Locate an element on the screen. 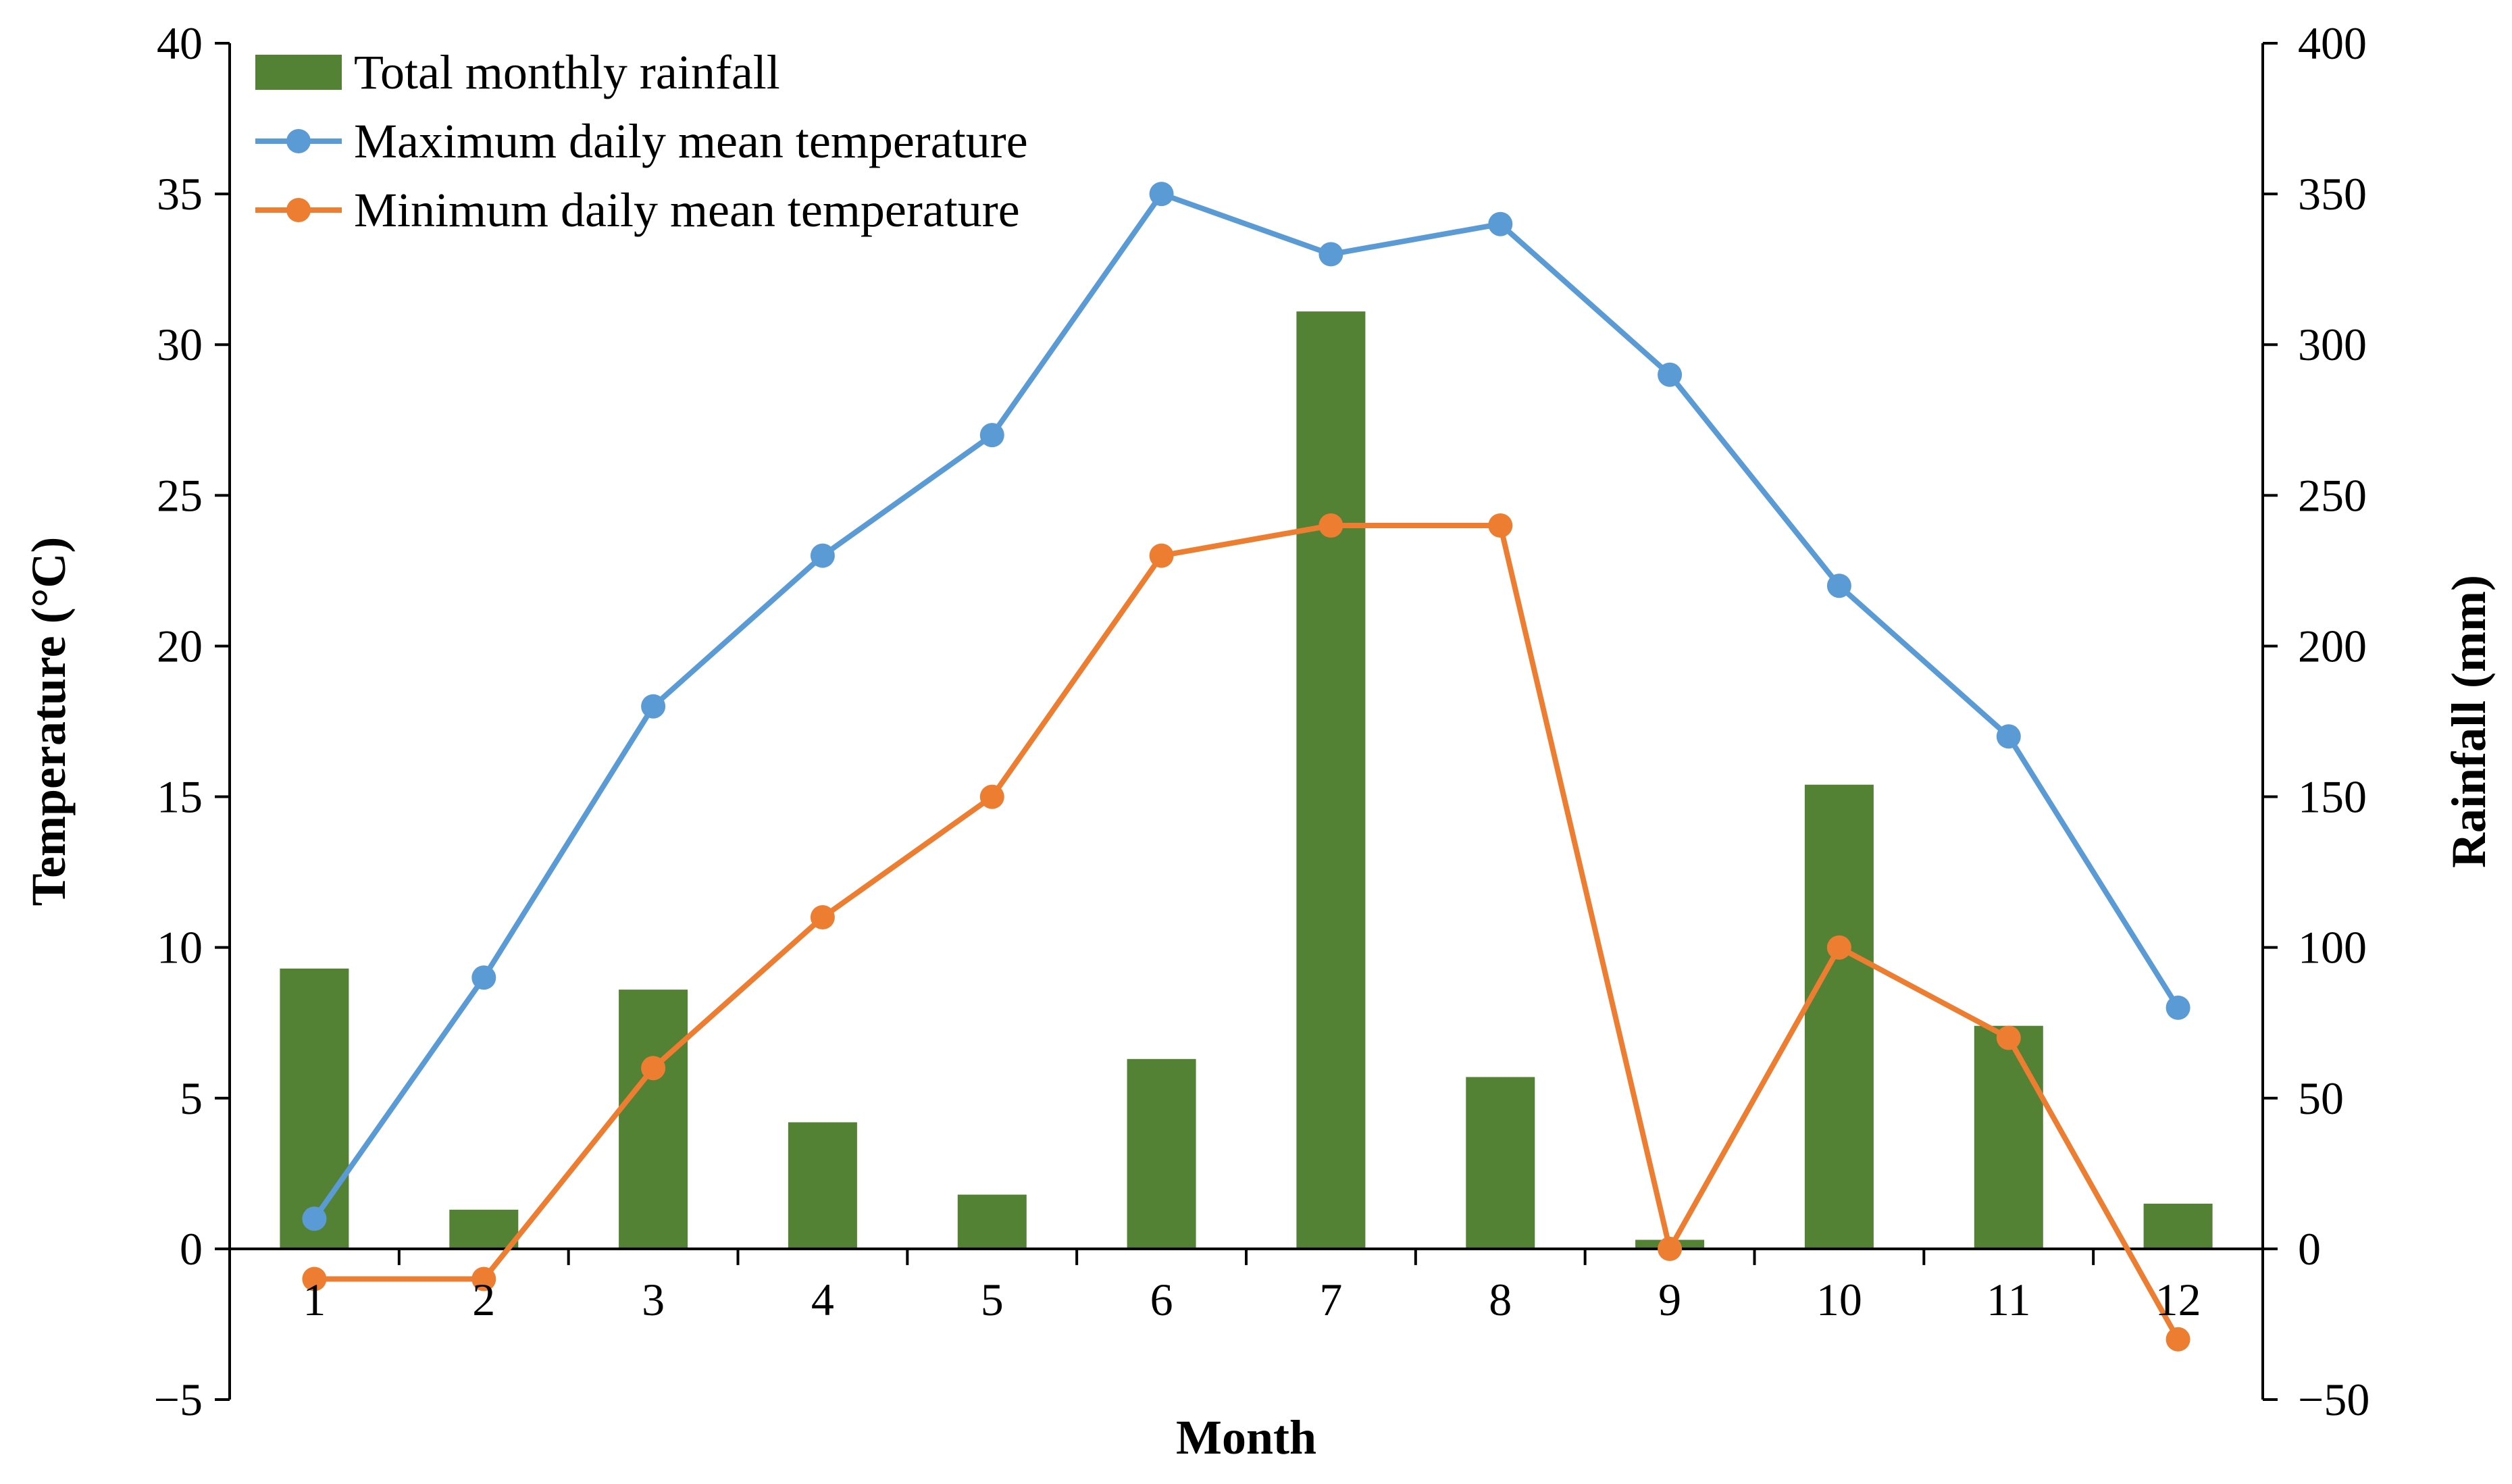  right-tick-label: 50 is located at coordinates (2321, 1098).